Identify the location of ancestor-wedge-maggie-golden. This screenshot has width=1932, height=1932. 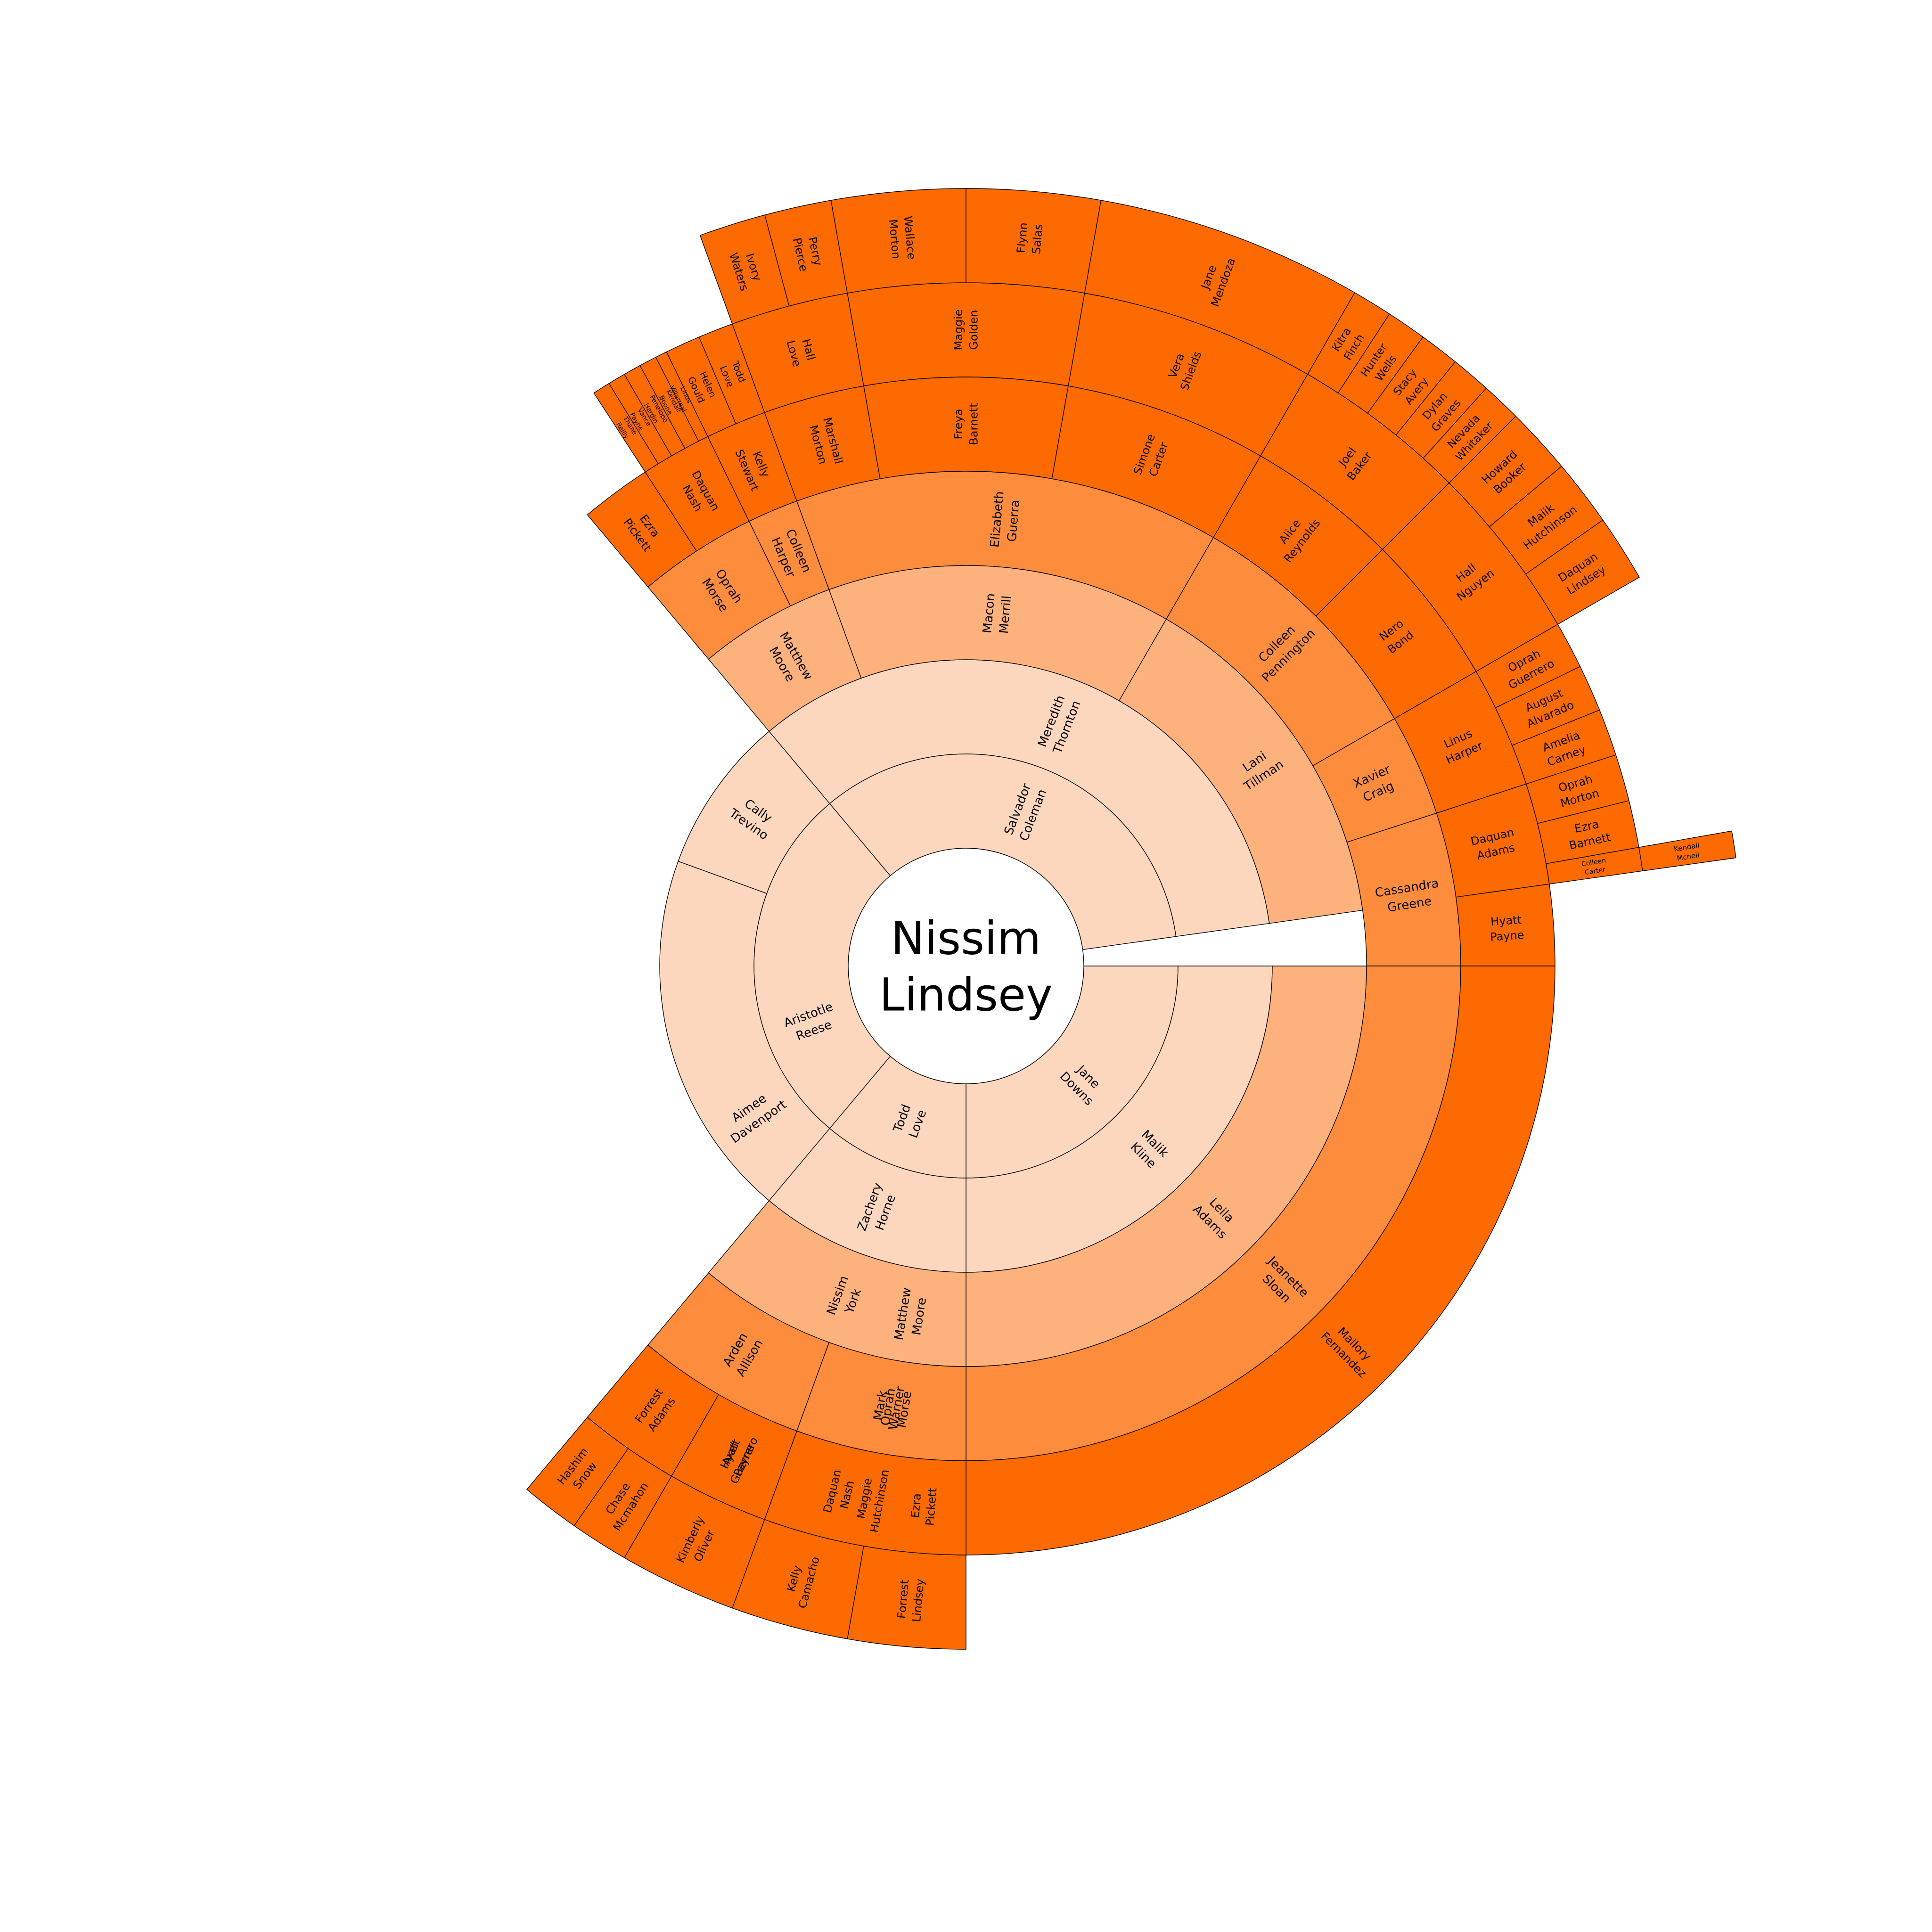
(966, 334).